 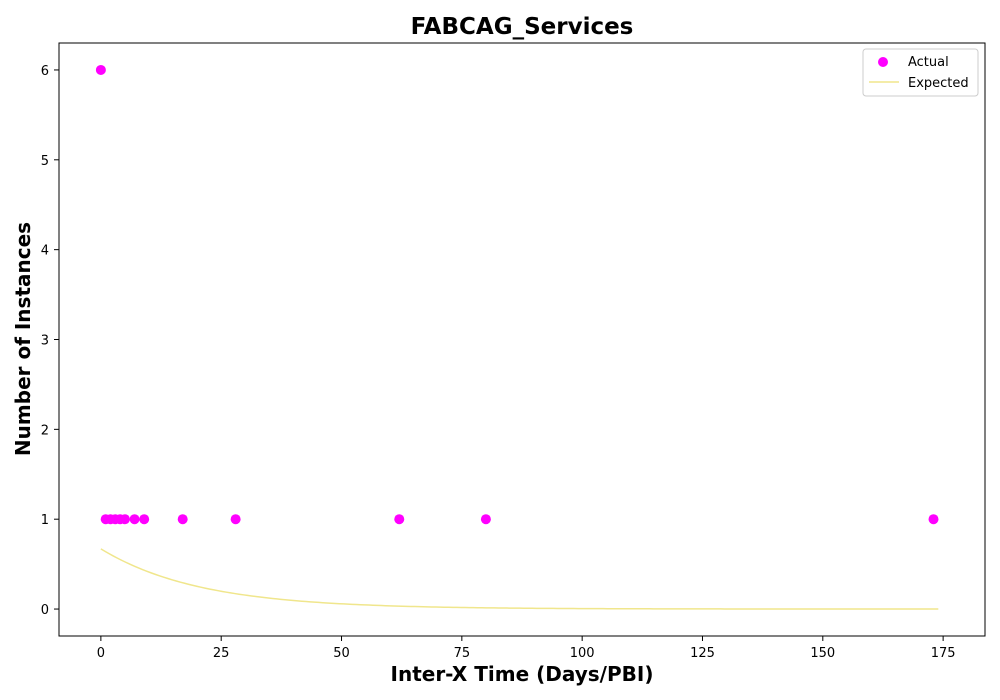 What do you see at coordinates (943, 653) in the screenshot?
I see `x-tick-label: 175` at bounding box center [943, 653].